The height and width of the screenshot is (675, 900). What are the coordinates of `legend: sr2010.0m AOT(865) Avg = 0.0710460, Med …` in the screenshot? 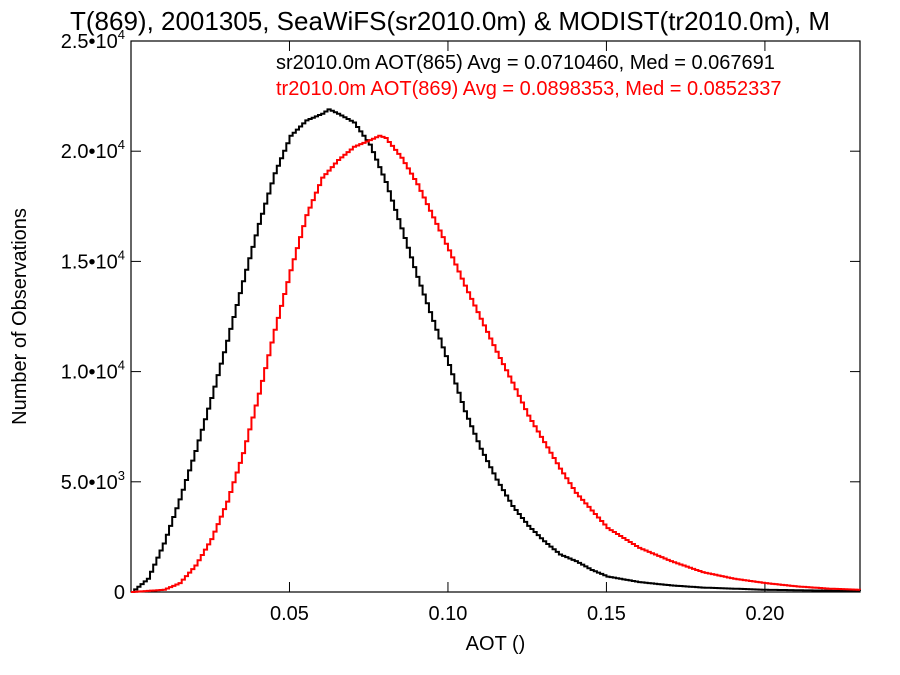 It's located at (529, 76).